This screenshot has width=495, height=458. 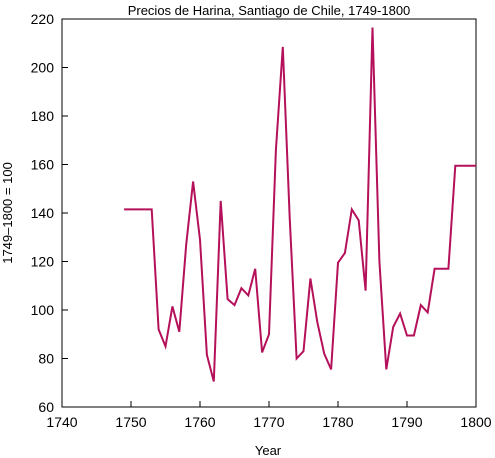 I want to click on x-tick-label: 1740, so click(x=61, y=422).